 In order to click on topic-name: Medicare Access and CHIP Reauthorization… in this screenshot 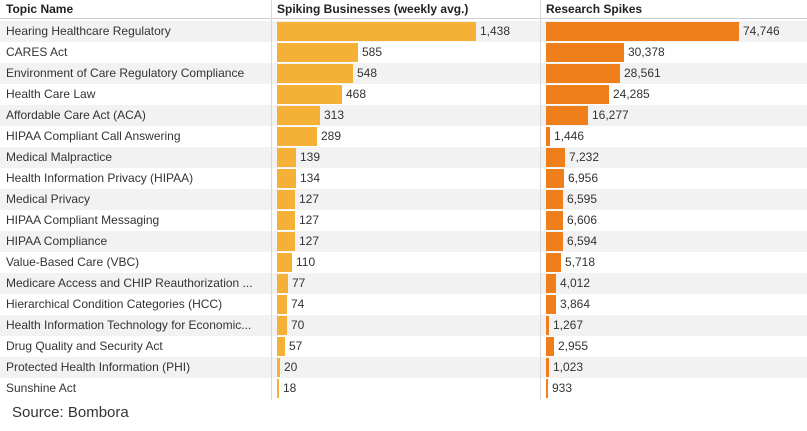, I will do `click(129, 283)`.